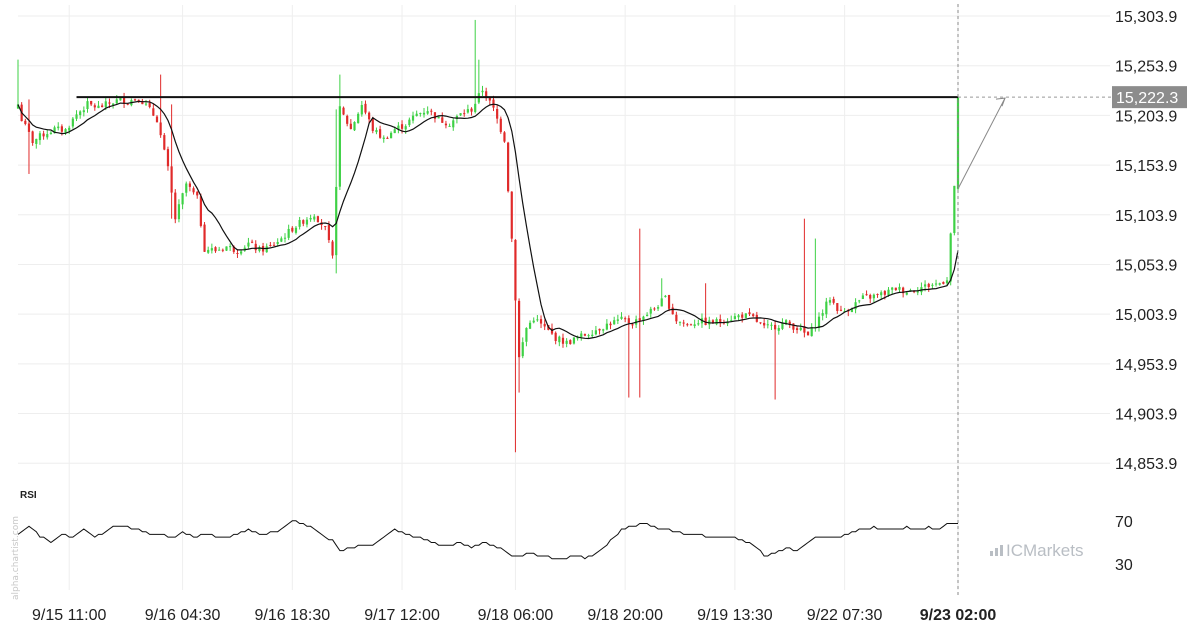 Image resolution: width=1200 pixels, height=630 pixels. I want to click on y-axis-tick-label: 15,203.9, so click(1146, 116).